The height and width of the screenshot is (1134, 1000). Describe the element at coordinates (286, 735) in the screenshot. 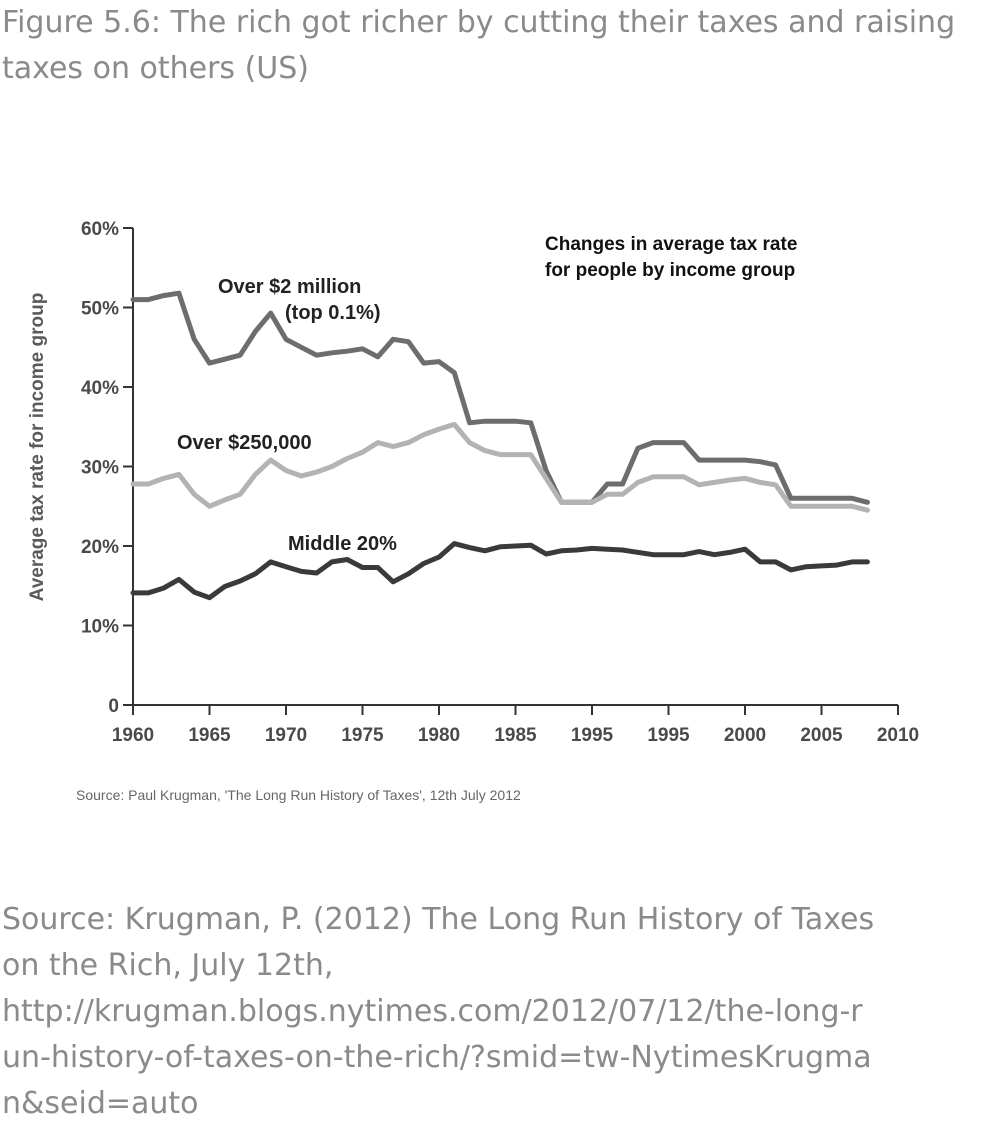

I see `x-tick-label: 1970` at that location.